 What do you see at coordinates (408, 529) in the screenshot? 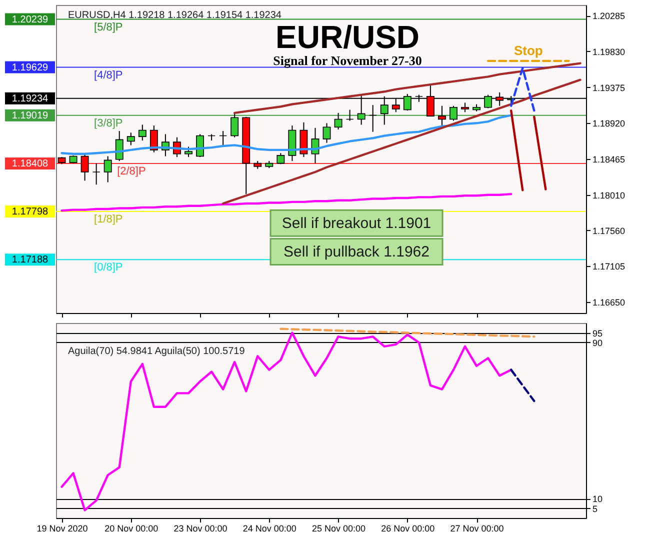
I see `x-tick-label: 26 Nov 00:00` at bounding box center [408, 529].